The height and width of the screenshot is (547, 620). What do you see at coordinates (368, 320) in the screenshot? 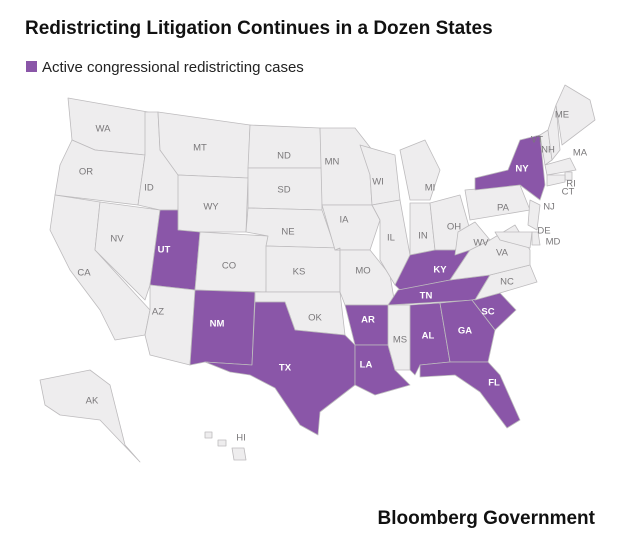
I see `state-label: AR` at bounding box center [368, 320].